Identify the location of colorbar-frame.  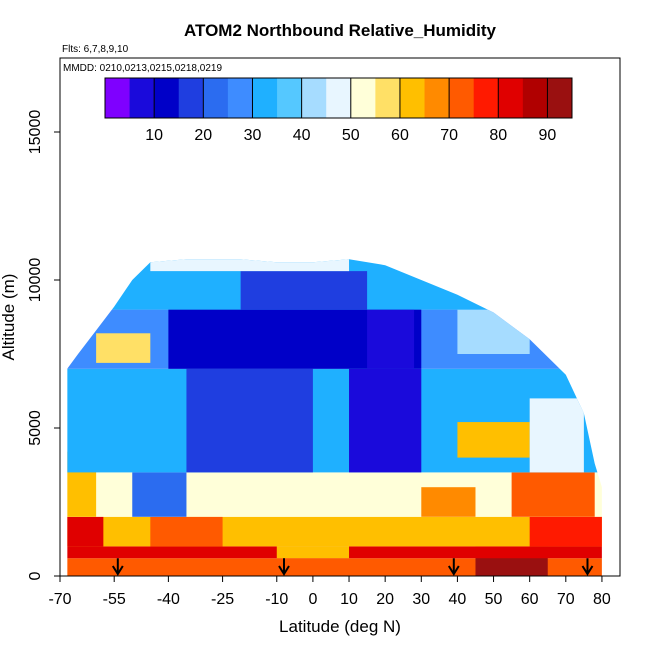
(338, 98).